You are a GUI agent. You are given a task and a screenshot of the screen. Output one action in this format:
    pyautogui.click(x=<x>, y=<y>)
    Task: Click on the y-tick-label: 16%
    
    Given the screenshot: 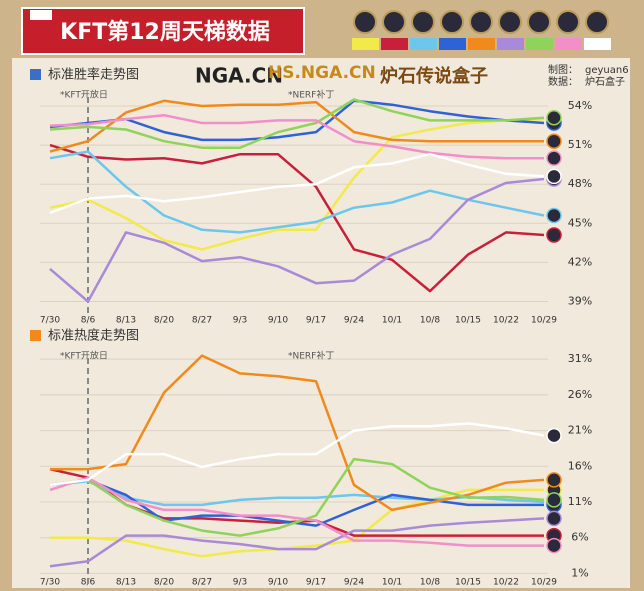 What is the action you would take?
    pyautogui.click(x=580, y=465)
    